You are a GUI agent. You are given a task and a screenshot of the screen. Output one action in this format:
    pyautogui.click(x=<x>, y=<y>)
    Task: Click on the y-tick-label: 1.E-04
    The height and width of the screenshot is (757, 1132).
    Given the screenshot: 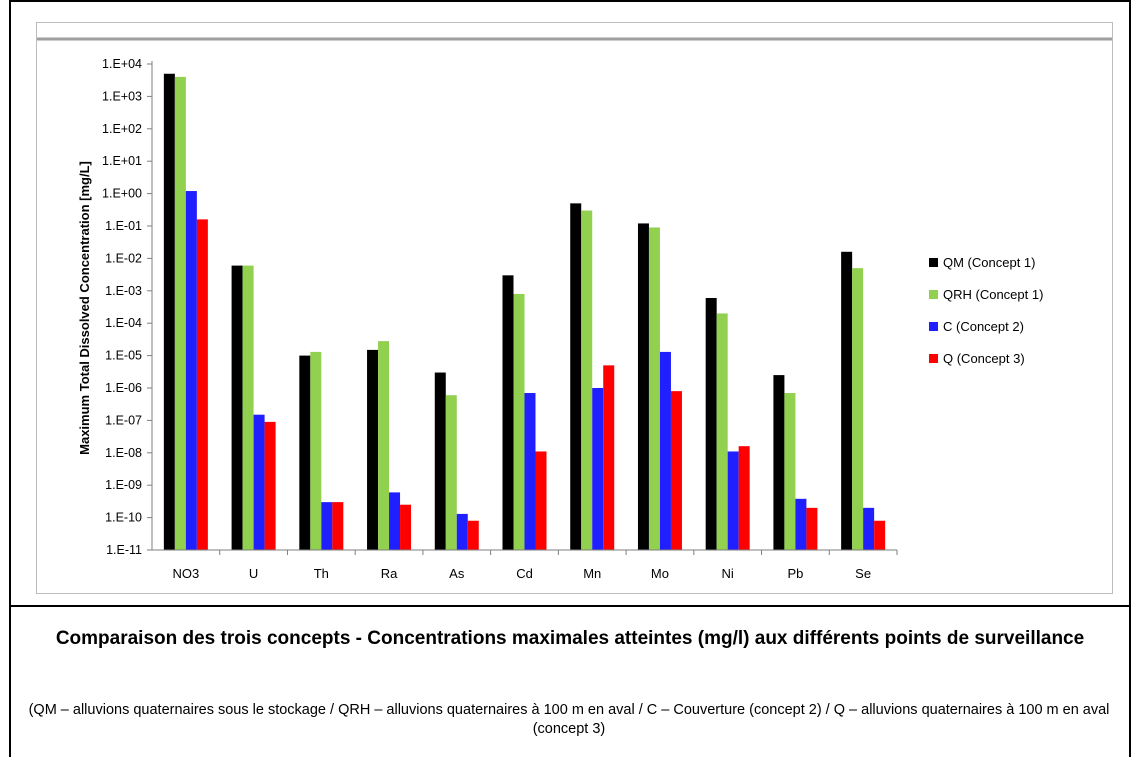 What is the action you would take?
    pyautogui.click(x=123, y=323)
    